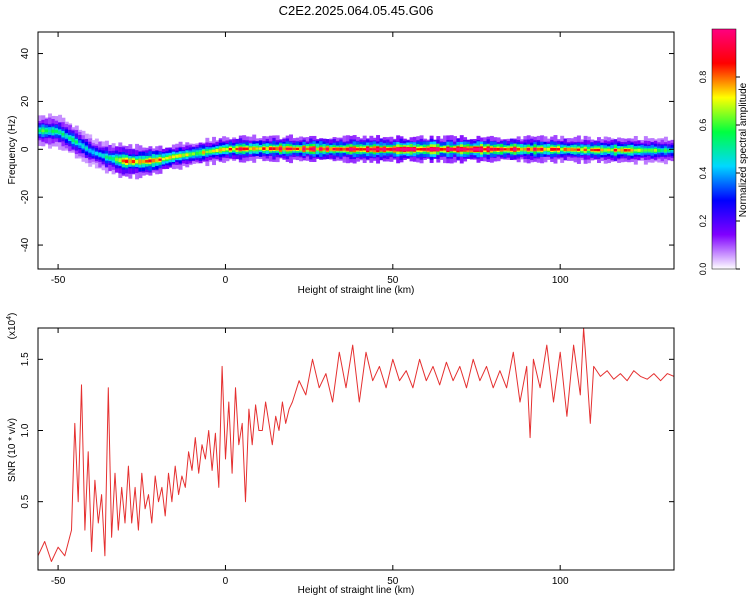  Describe the element at coordinates (703, 125) in the screenshot. I see `colorbar-tick-label: 0.6` at that location.